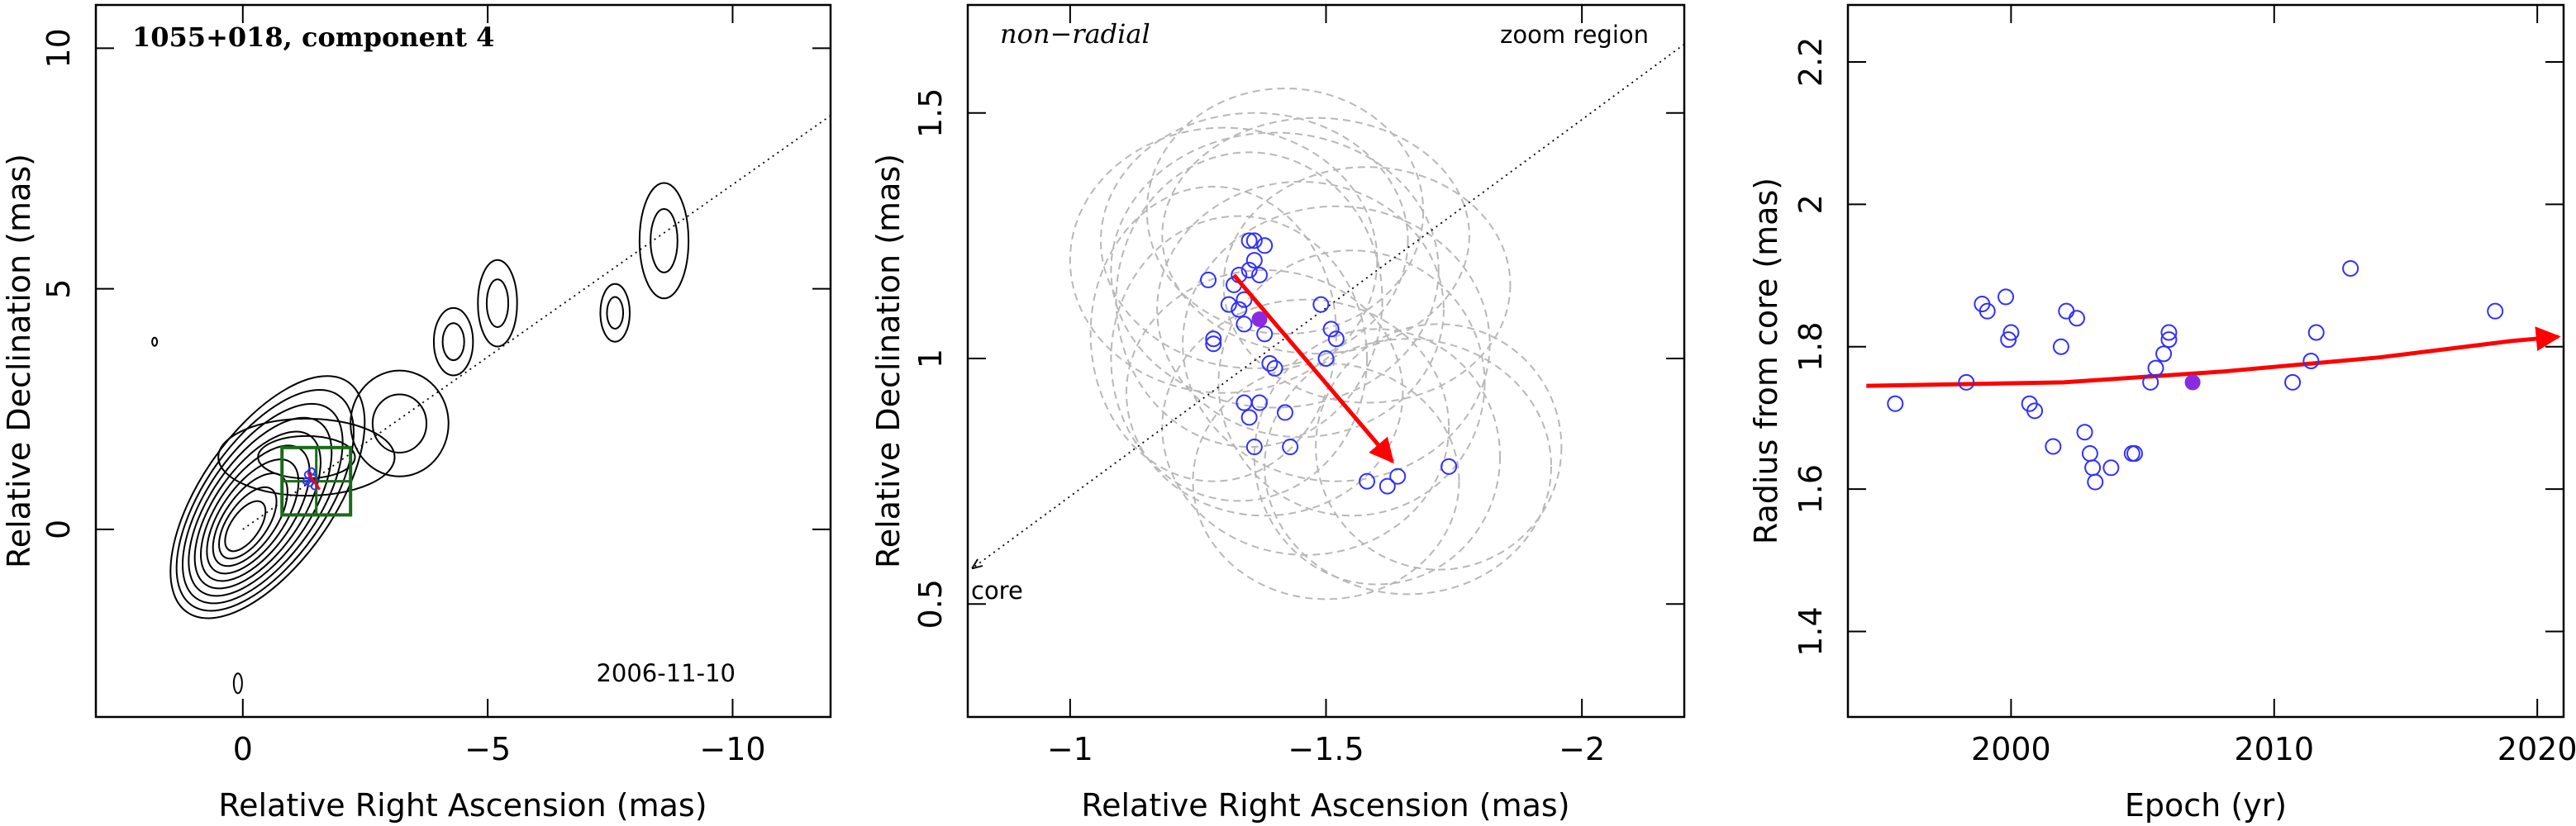 The height and width of the screenshot is (826, 2576). What do you see at coordinates (537, 322) in the screenshot?
I see `jet-axis-line` at bounding box center [537, 322].